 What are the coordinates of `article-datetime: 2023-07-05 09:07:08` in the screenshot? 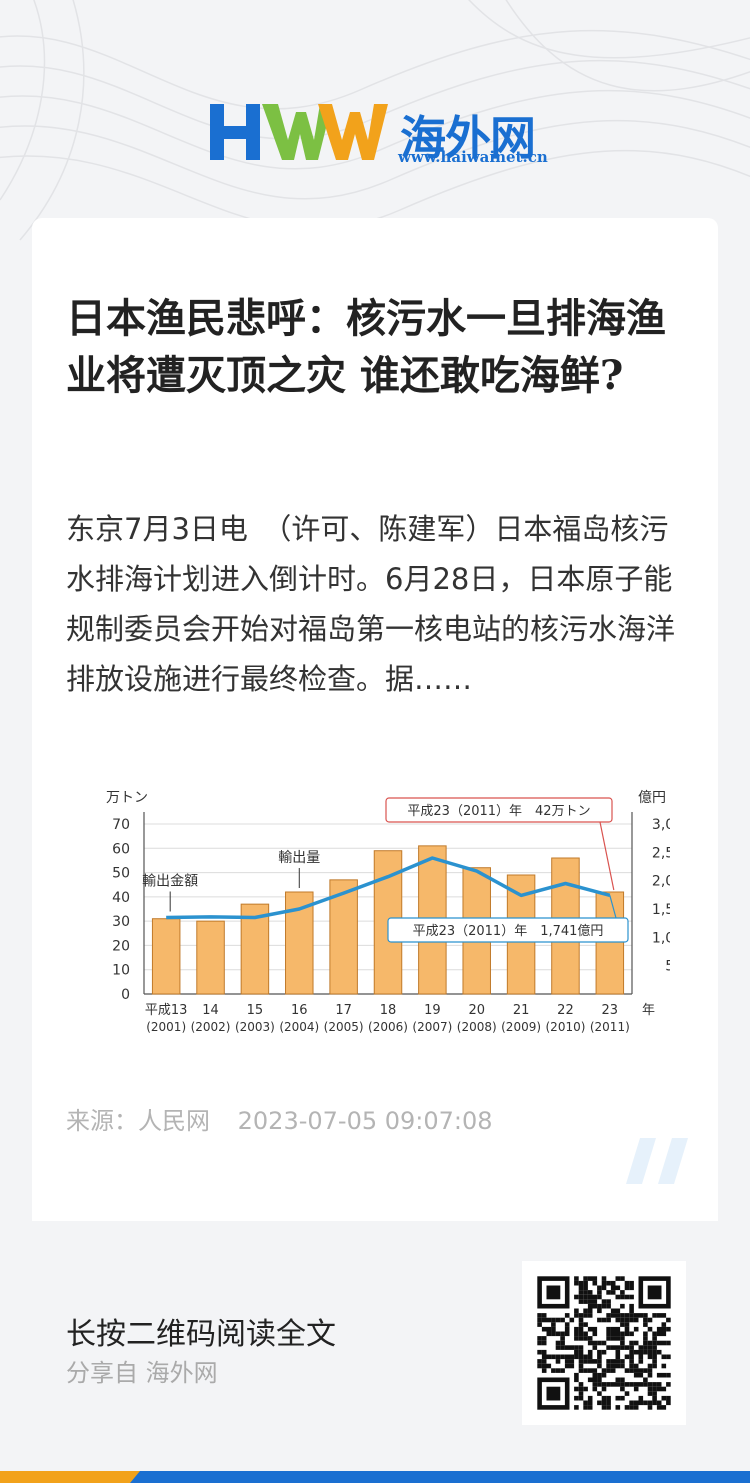 It's located at (365, 1121).